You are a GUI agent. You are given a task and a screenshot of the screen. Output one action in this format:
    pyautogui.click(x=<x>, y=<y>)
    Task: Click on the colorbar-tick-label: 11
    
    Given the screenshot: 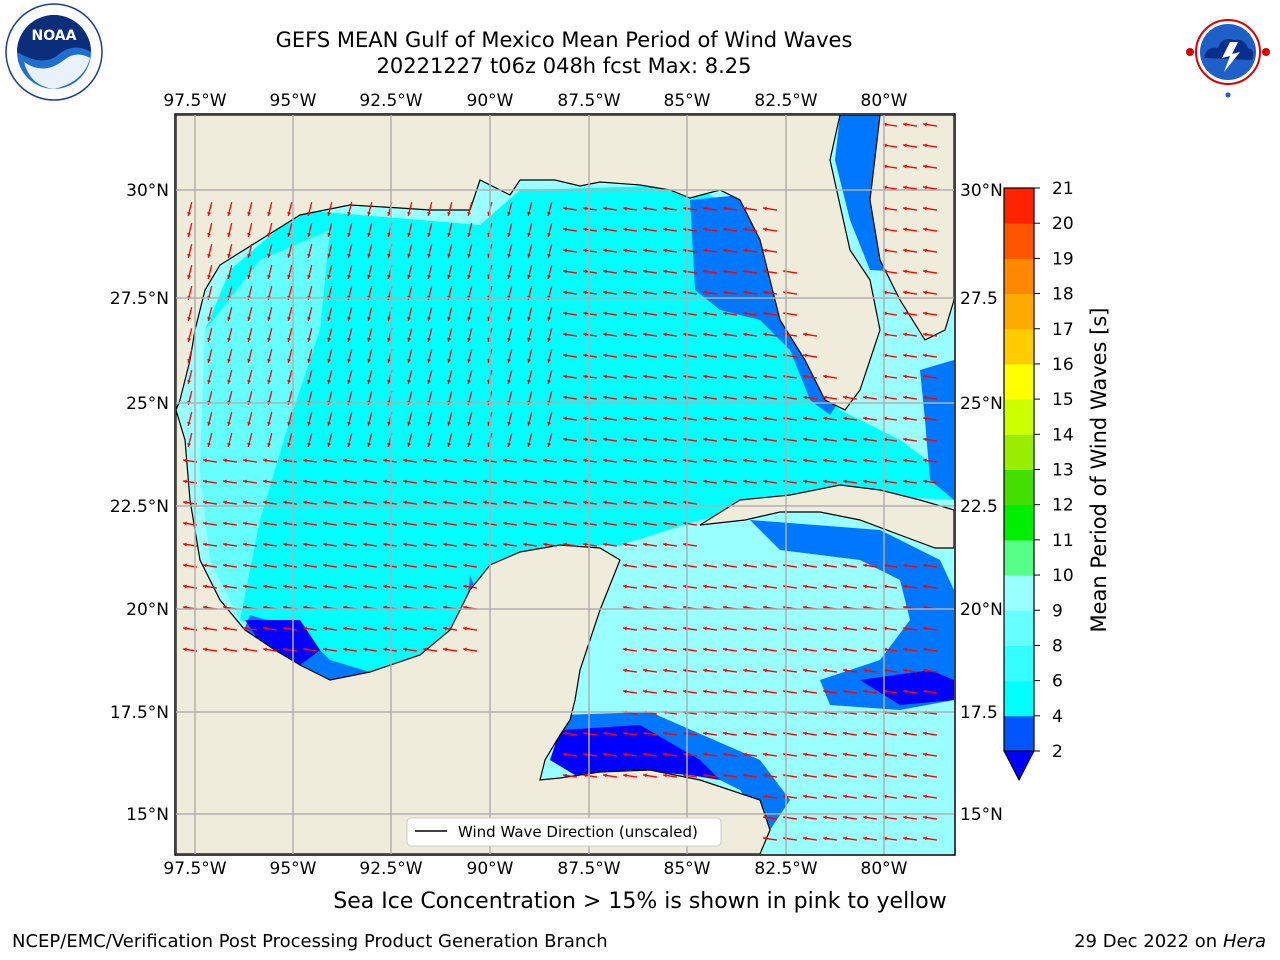 What is the action you would take?
    pyautogui.click(x=1063, y=541)
    